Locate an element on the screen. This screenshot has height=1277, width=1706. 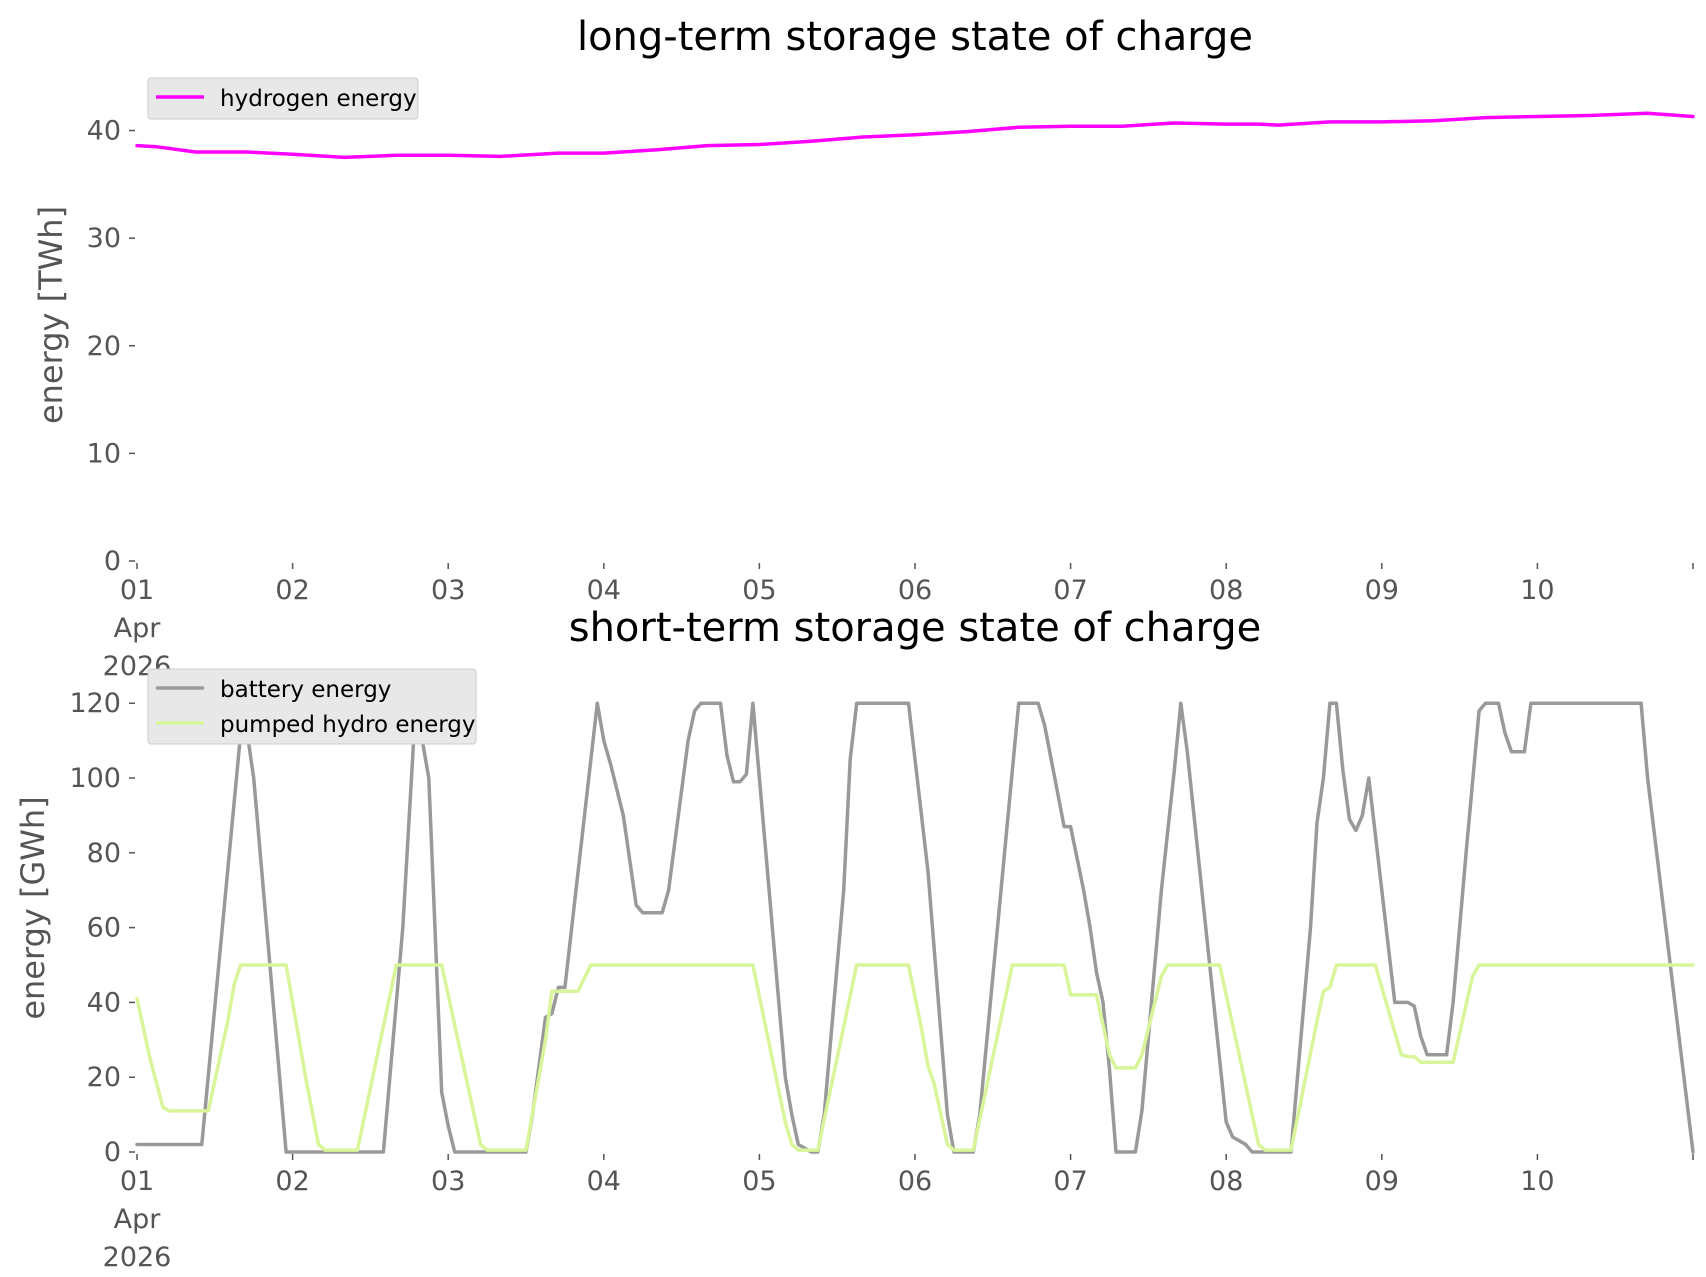
y-axis-label: energy [GWh] is located at coordinates (33, 907).